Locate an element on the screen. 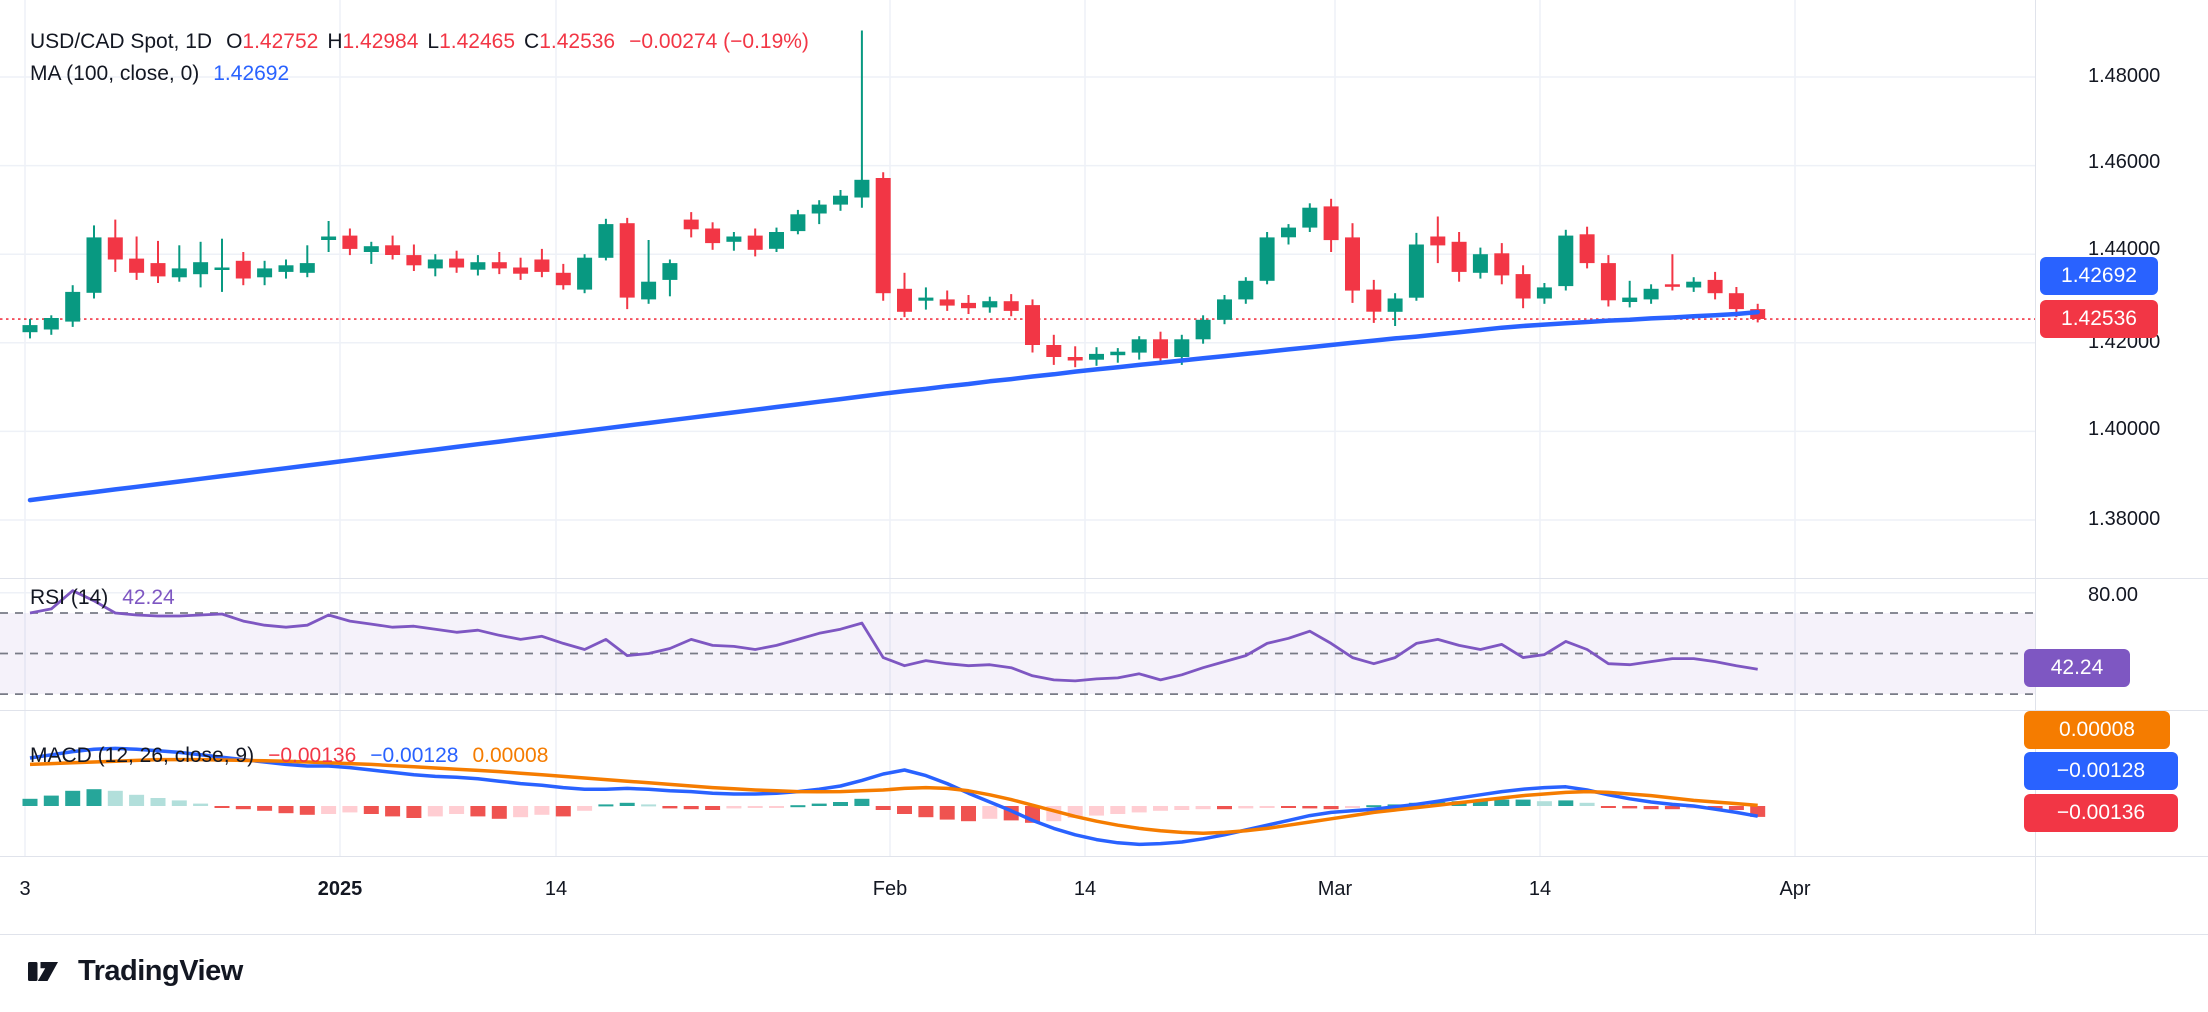  time-axis-label: 3 is located at coordinates (25, 889).